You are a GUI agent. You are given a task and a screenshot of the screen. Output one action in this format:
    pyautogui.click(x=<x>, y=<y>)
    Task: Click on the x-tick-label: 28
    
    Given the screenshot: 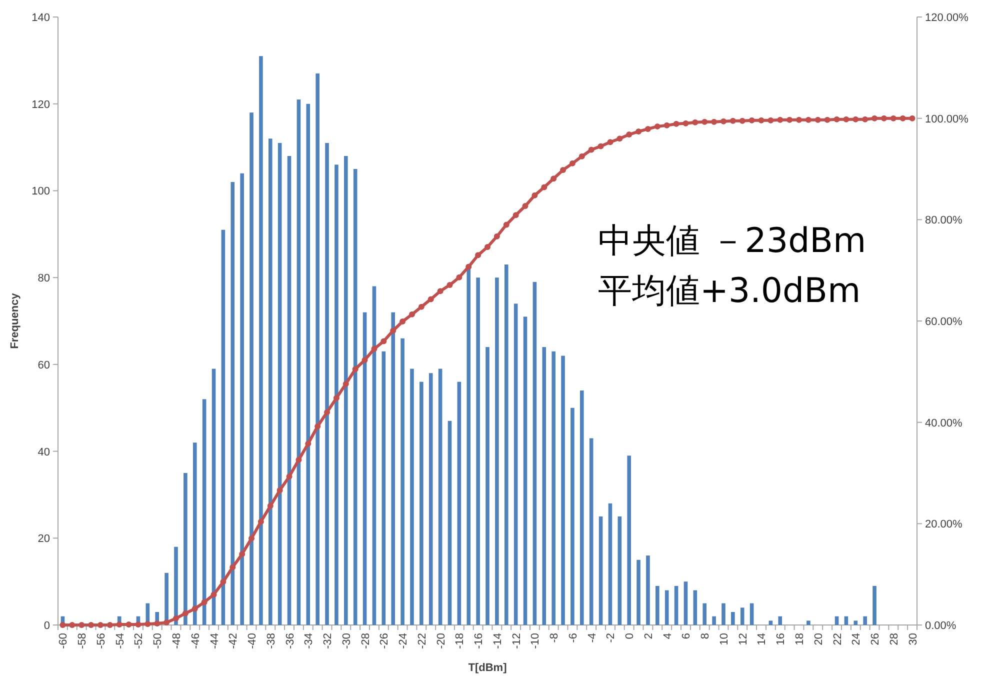 What is the action you would take?
    pyautogui.click(x=894, y=639)
    